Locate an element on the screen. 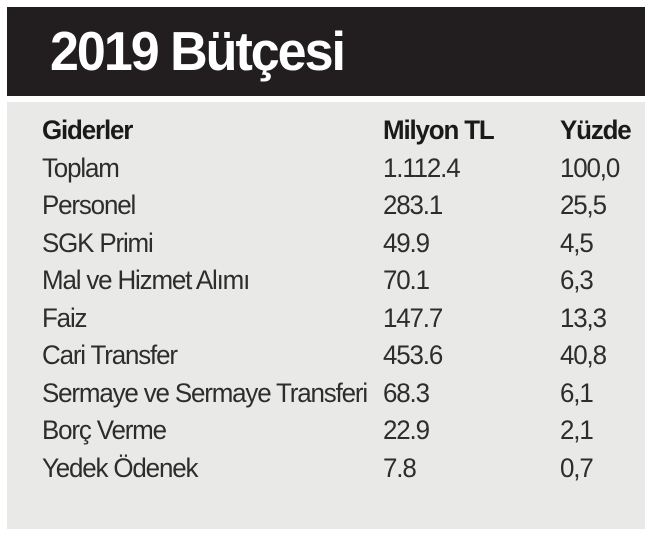  table-row: Faiz 147.7 13,3 is located at coordinates (326, 319).